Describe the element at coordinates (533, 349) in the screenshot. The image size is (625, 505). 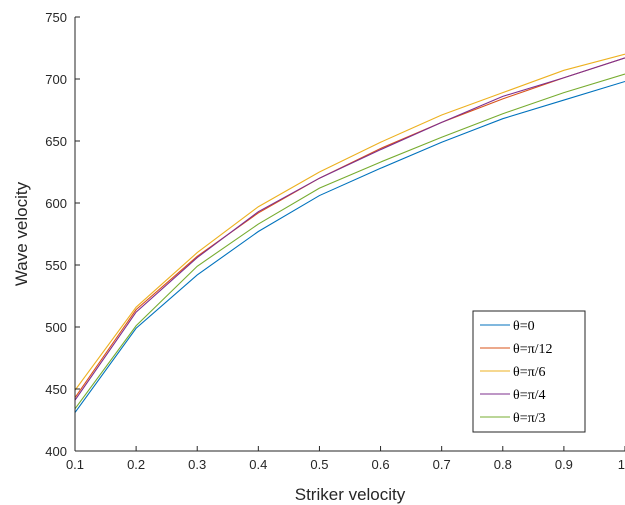
I see `legend-label: θ=π/12` at that location.